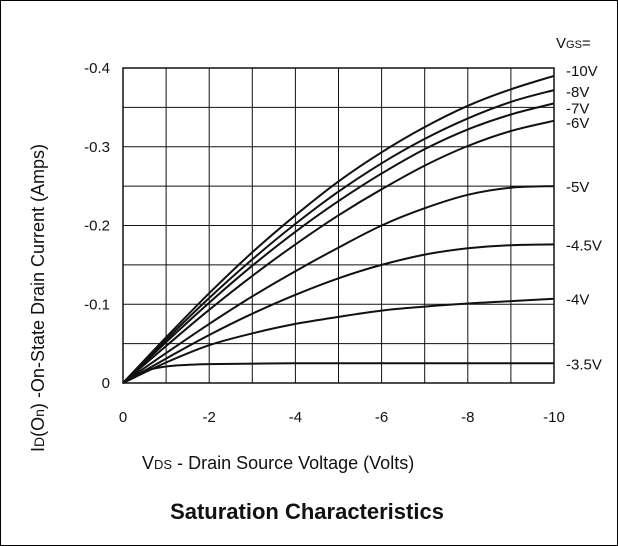 The height and width of the screenshot is (546, 618). I want to click on y-tick-label: -0.1, so click(97, 304).